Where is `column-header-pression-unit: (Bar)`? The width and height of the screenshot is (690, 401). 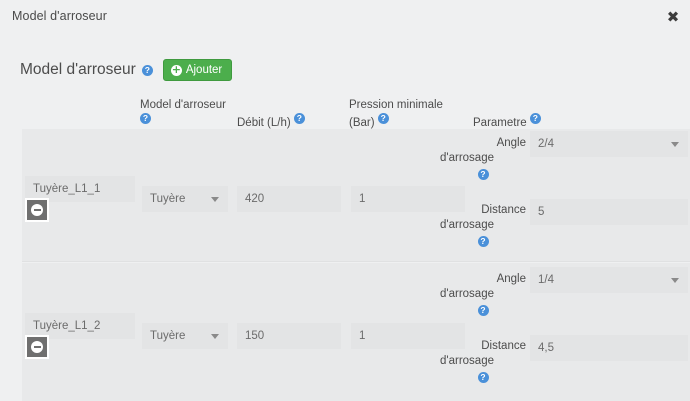 column-header-pression-unit: (Bar) is located at coordinates (362, 122).